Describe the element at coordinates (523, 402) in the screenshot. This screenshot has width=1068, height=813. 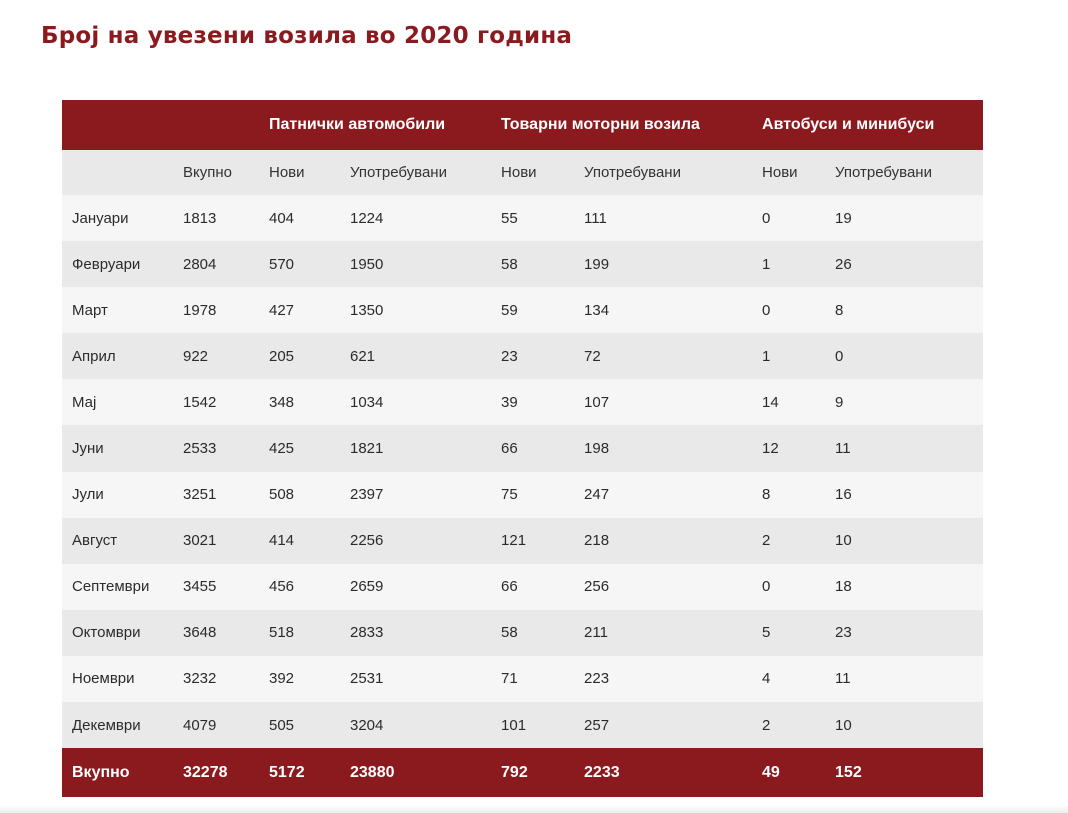
I see `table-row: Мај 1542 348 1034 39 107 14 9` at that location.